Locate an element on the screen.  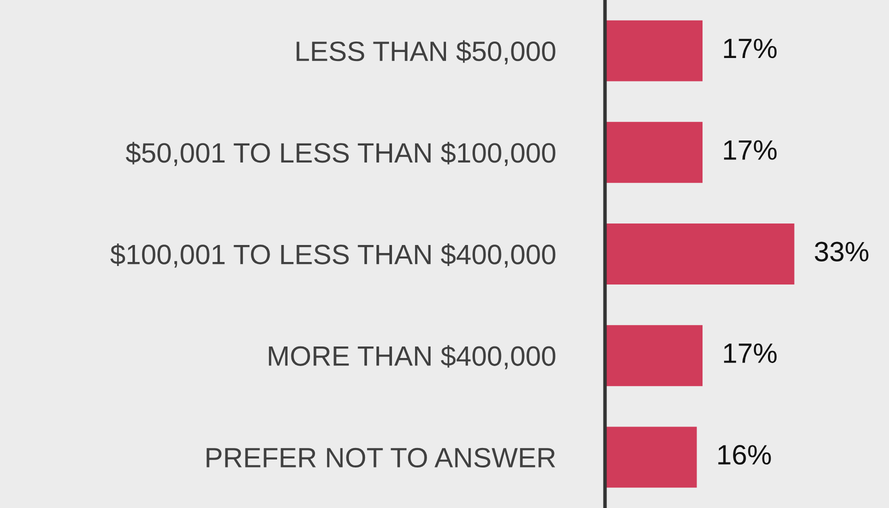
data-label: 16% is located at coordinates (744, 454).